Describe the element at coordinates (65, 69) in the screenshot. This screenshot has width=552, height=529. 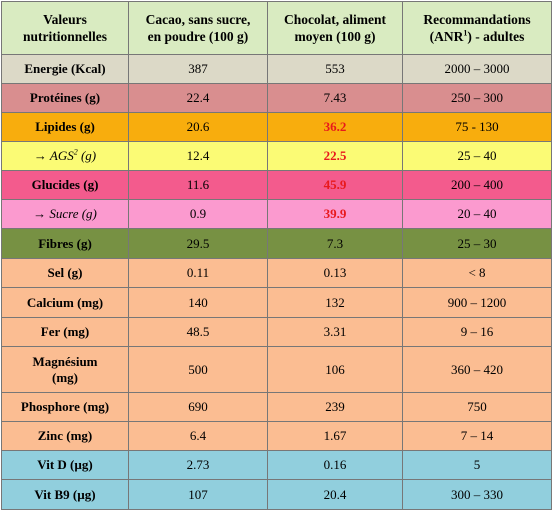
I see `row-label: Energie (Kcal)` at that location.